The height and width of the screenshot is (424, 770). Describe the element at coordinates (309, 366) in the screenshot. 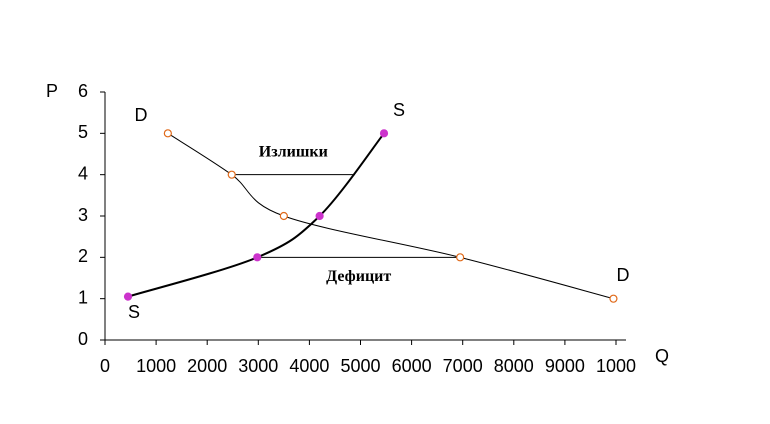

I see `x-tick-label: 4000` at that location.